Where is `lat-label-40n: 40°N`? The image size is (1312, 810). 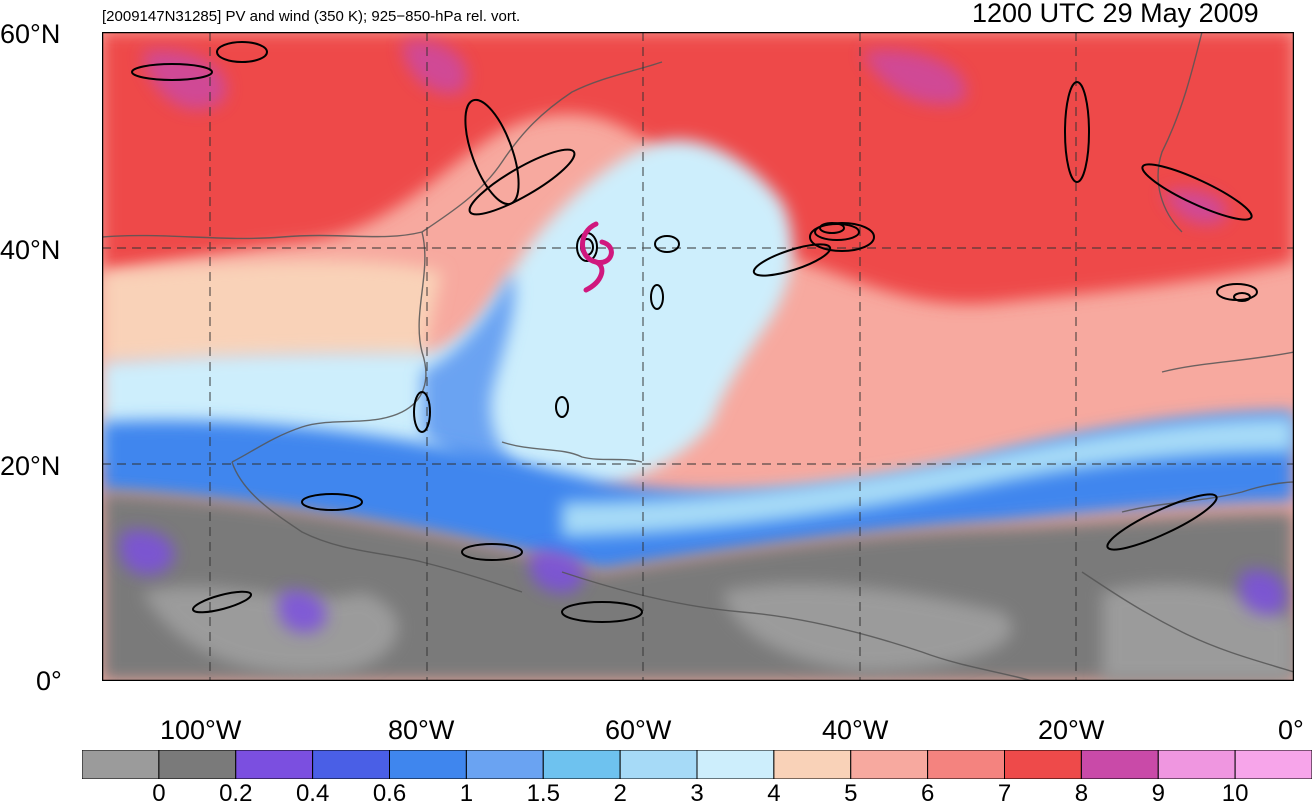 lat-label-40n: 40°N is located at coordinates (30, 250).